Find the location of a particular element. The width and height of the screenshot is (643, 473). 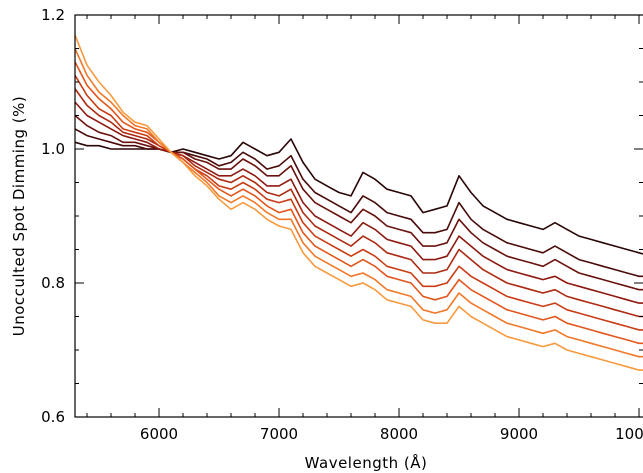

y-tick-label: 0.6 is located at coordinates (53, 417).